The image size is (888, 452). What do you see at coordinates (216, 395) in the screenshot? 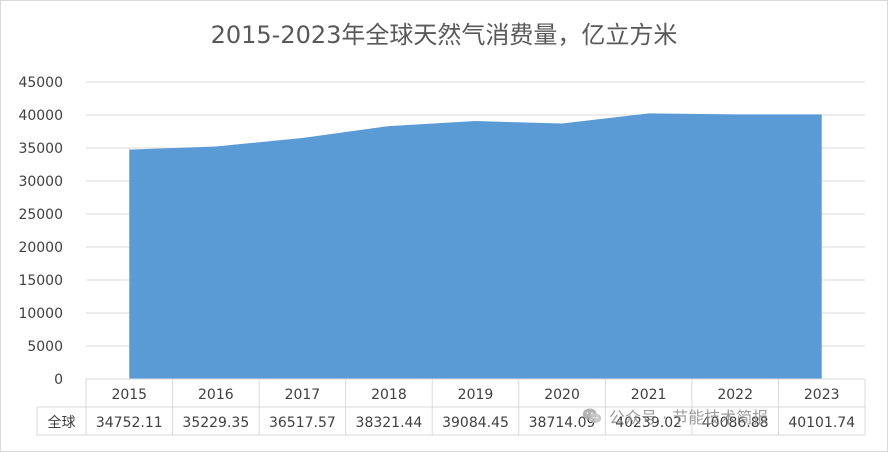
I see `x-category-label: 2016` at bounding box center [216, 395].